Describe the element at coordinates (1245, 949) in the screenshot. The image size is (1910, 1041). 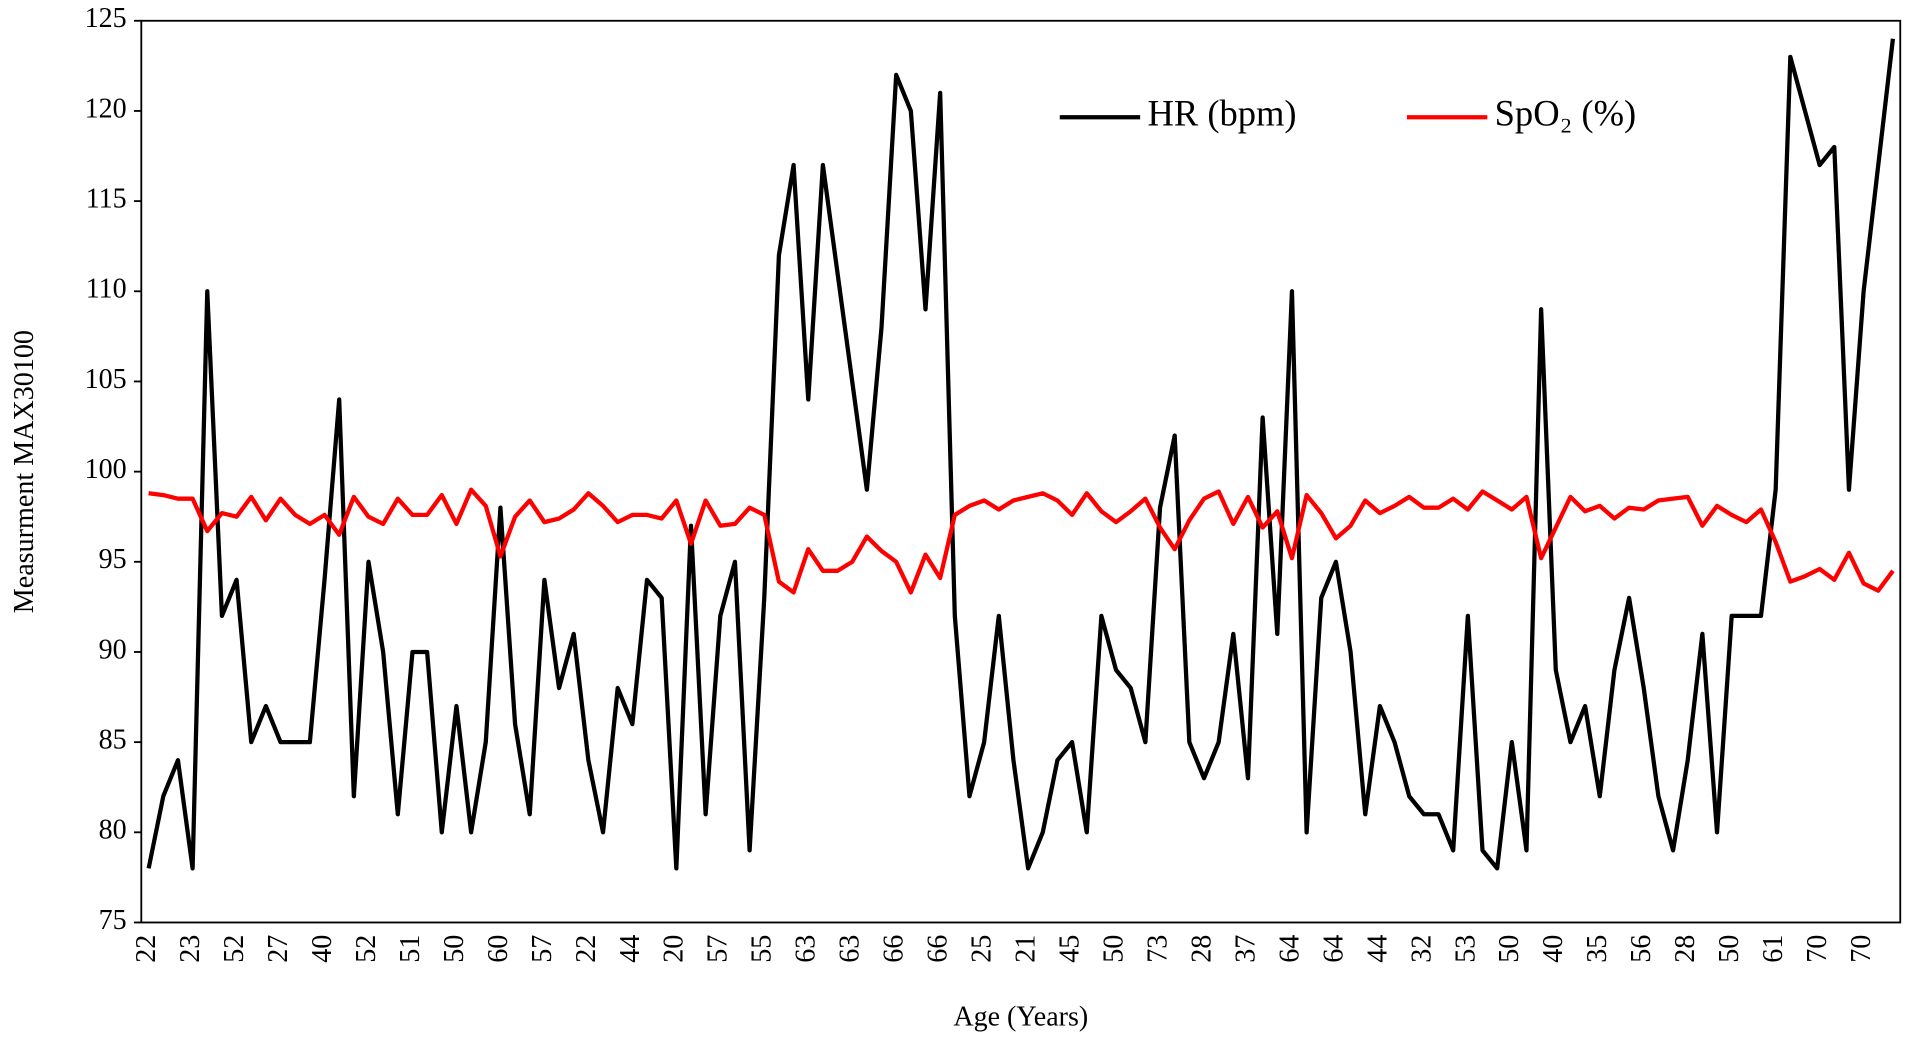
I see `x-tick-label: 37` at that location.